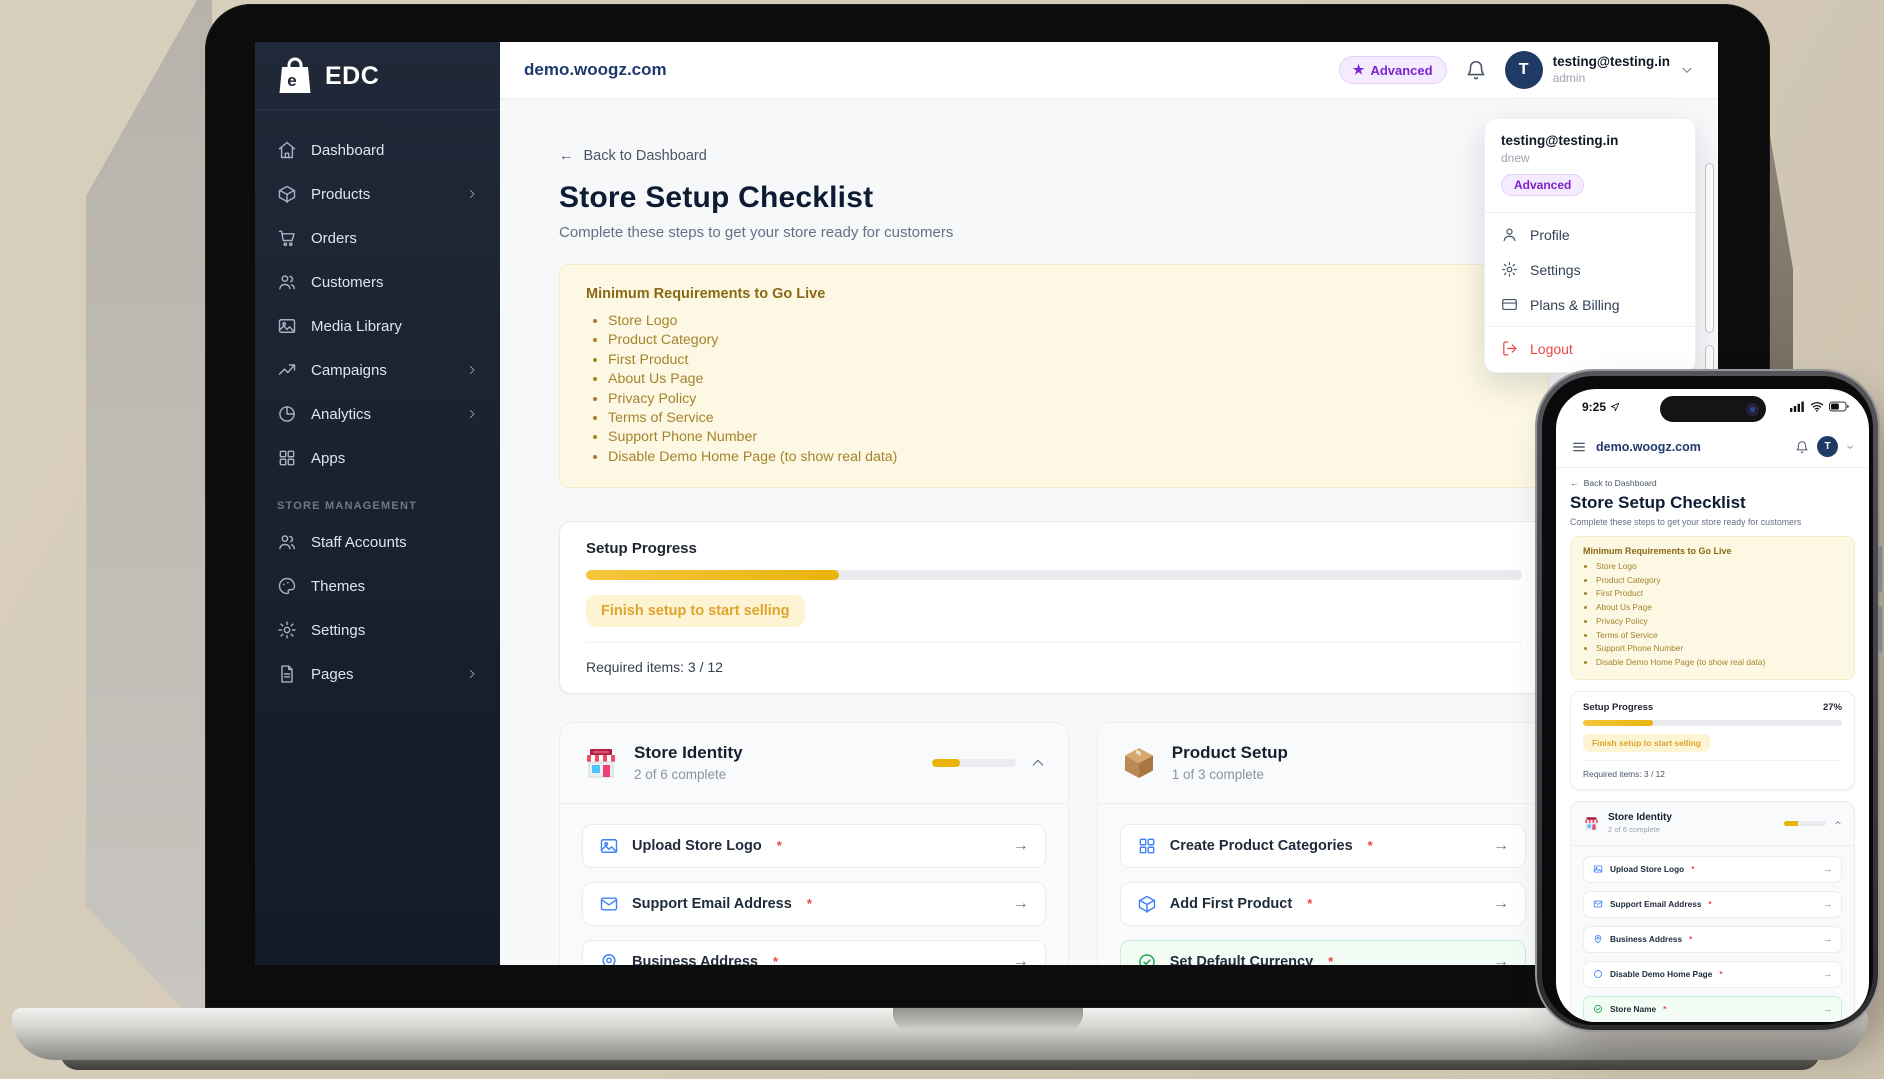 This screenshot has width=1884, height=1079. Describe the element at coordinates (377, 630) in the screenshot. I see `sidebar-item-settings: Settings` at that location.